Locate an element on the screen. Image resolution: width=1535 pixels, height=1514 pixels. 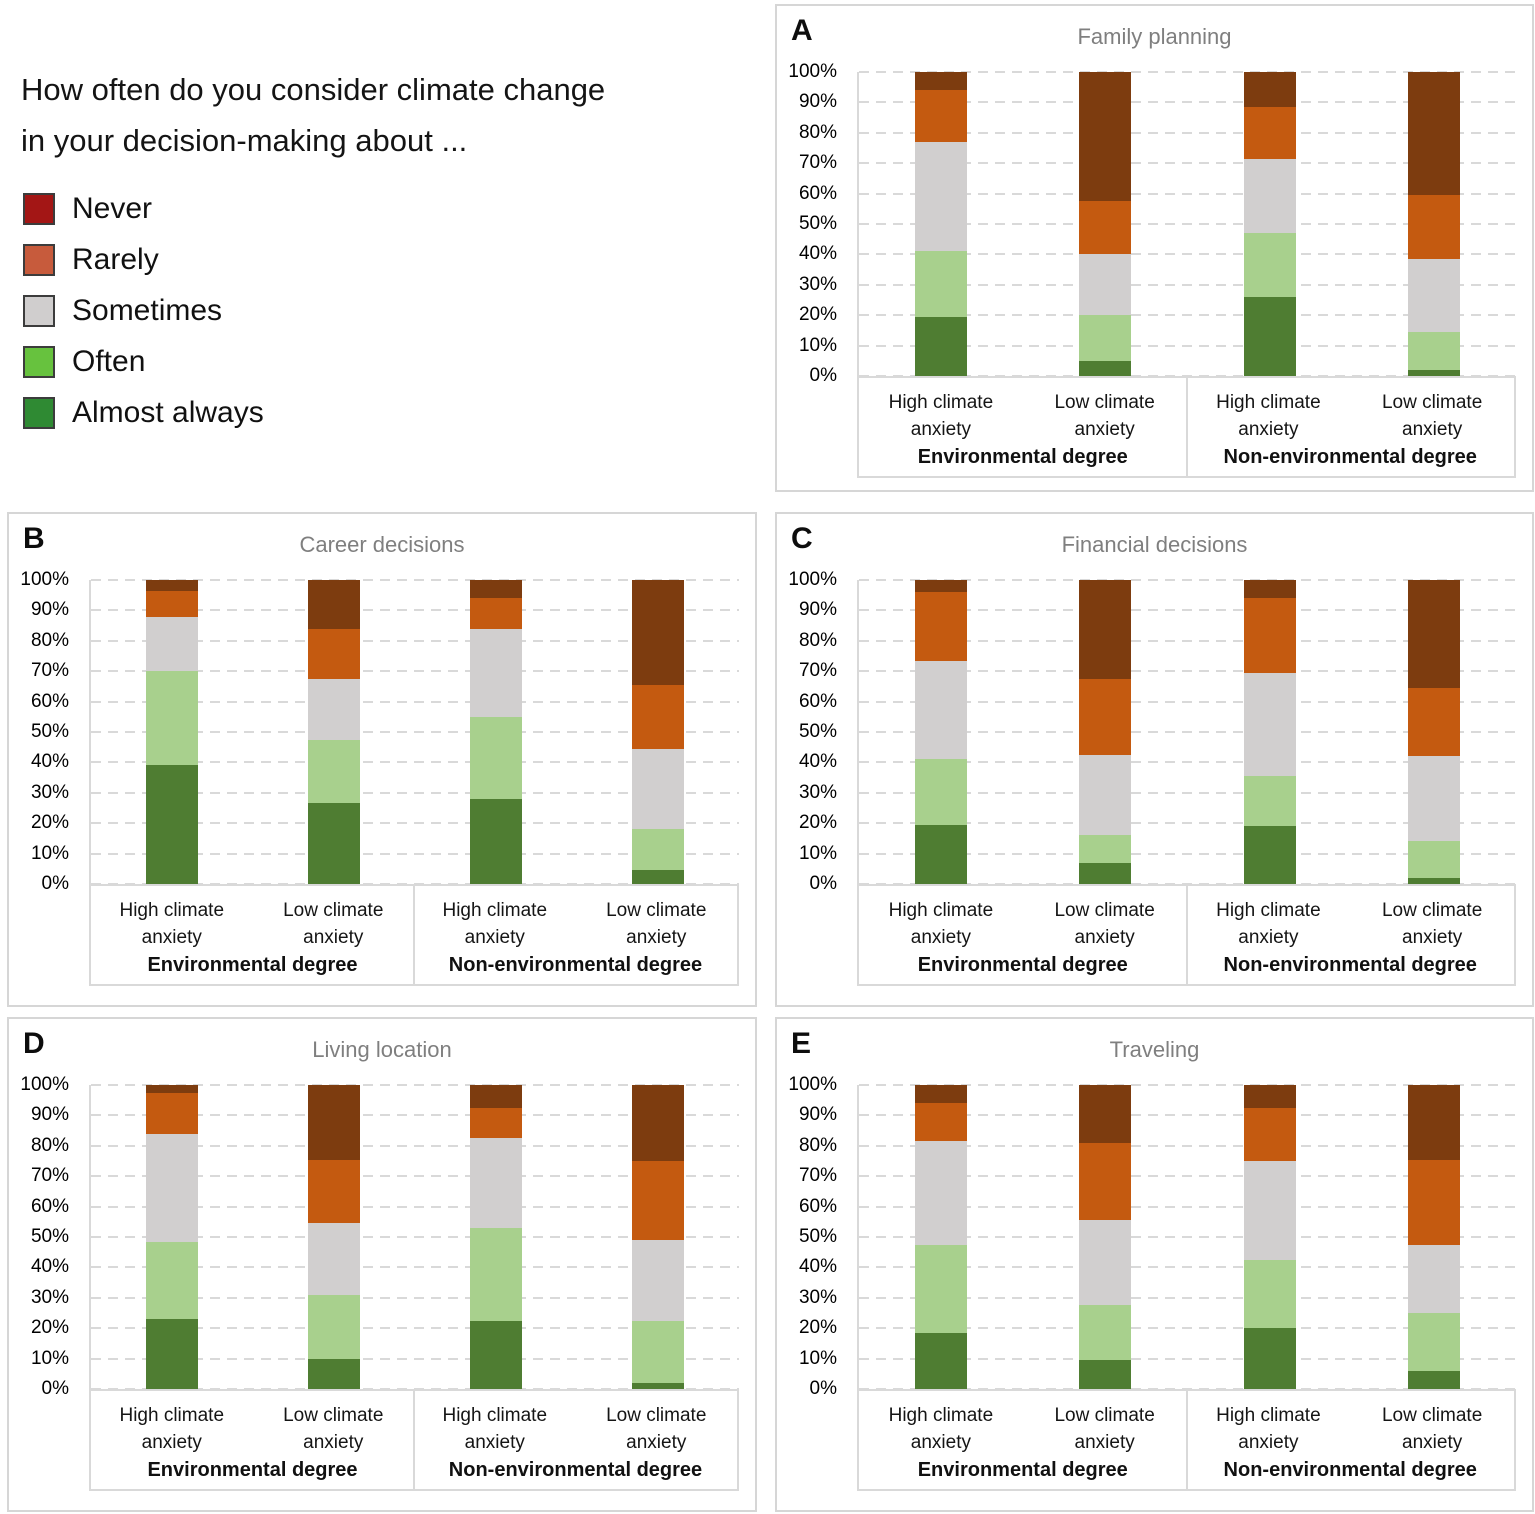
legend-item: Almost always is located at coordinates (390, 413).